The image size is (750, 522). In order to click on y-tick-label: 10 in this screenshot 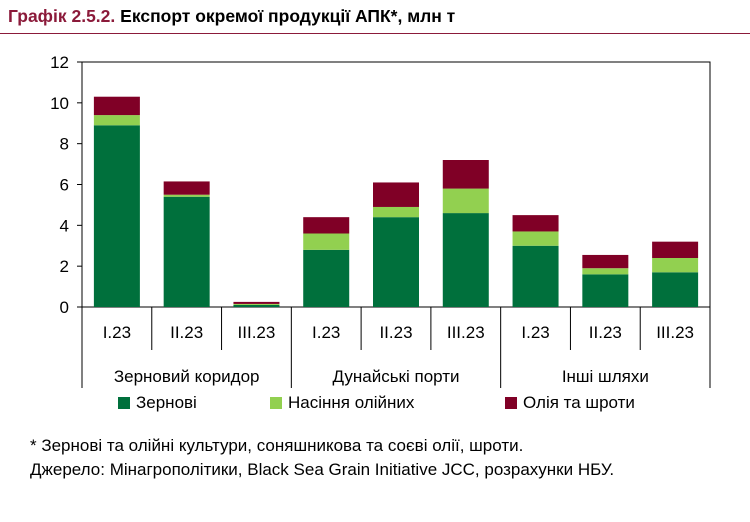, I will do `click(59, 103)`.